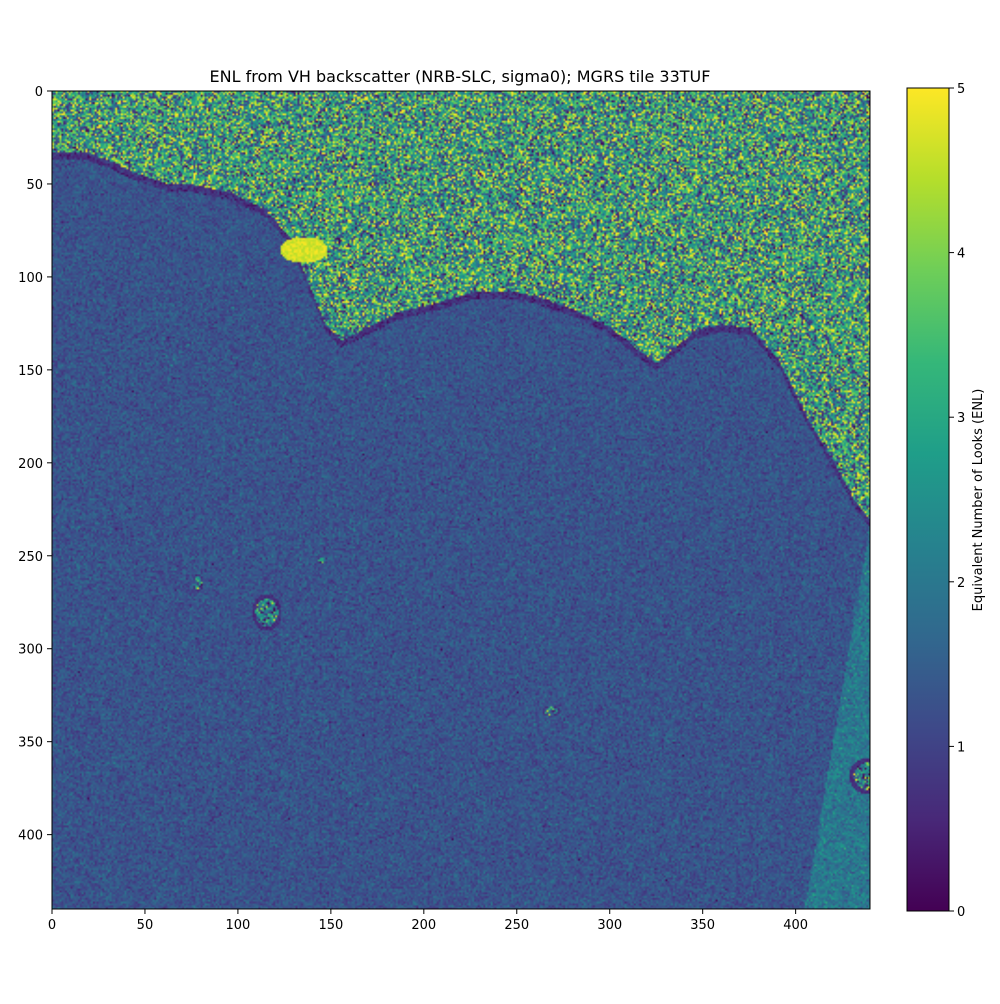  I want to click on y-tick-label: 100, so click(30, 278).